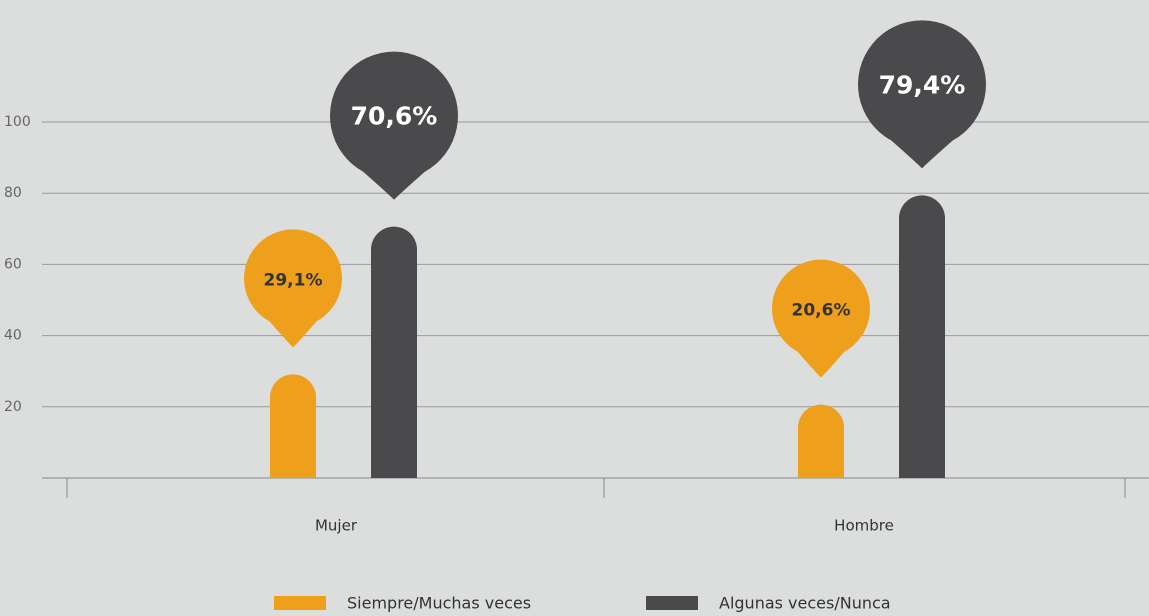  What do you see at coordinates (805, 603) in the screenshot?
I see `legend-label: Algunas veces/Nunca` at bounding box center [805, 603].